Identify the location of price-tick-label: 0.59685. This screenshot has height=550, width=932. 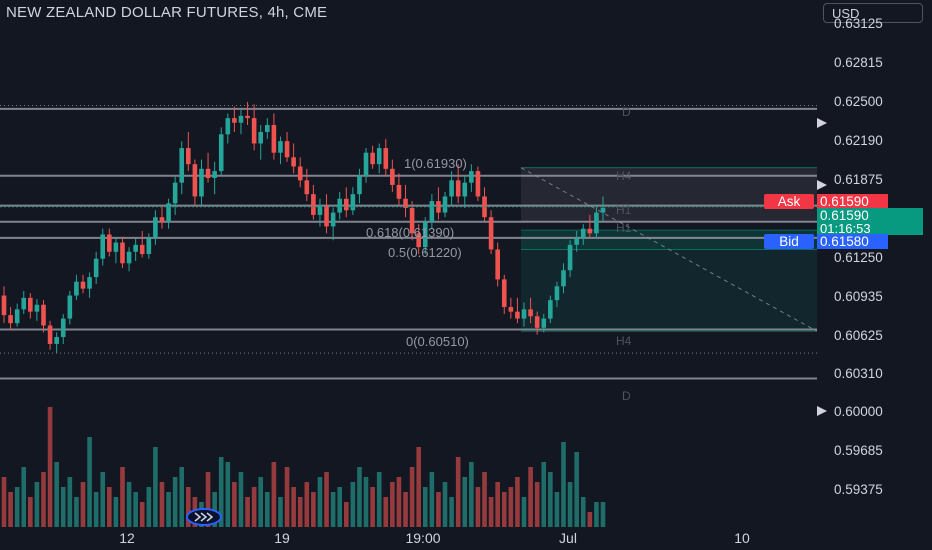
(858, 450).